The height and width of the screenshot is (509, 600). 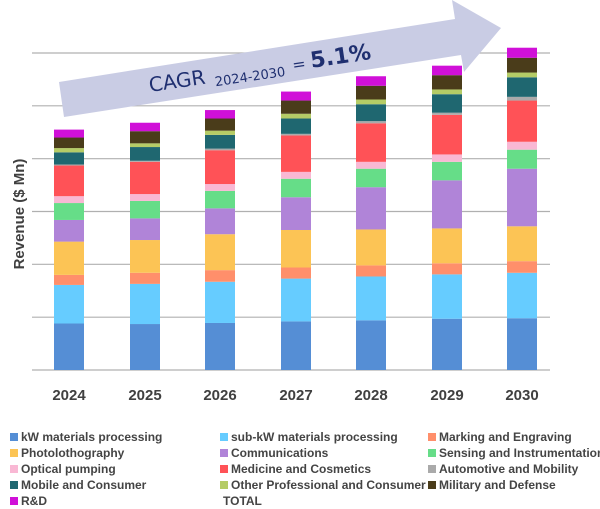 What do you see at coordinates (446, 395) in the screenshot?
I see `x-tick-label: 2029` at bounding box center [446, 395].